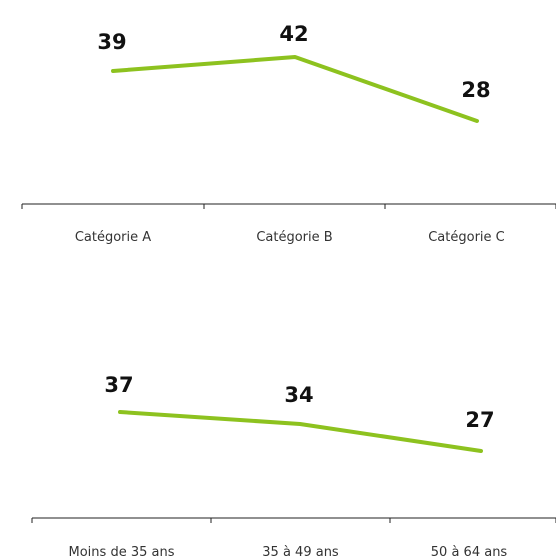  Describe the element at coordinates (113, 237) in the screenshot. I see `category-label: Catégorie A` at that location.